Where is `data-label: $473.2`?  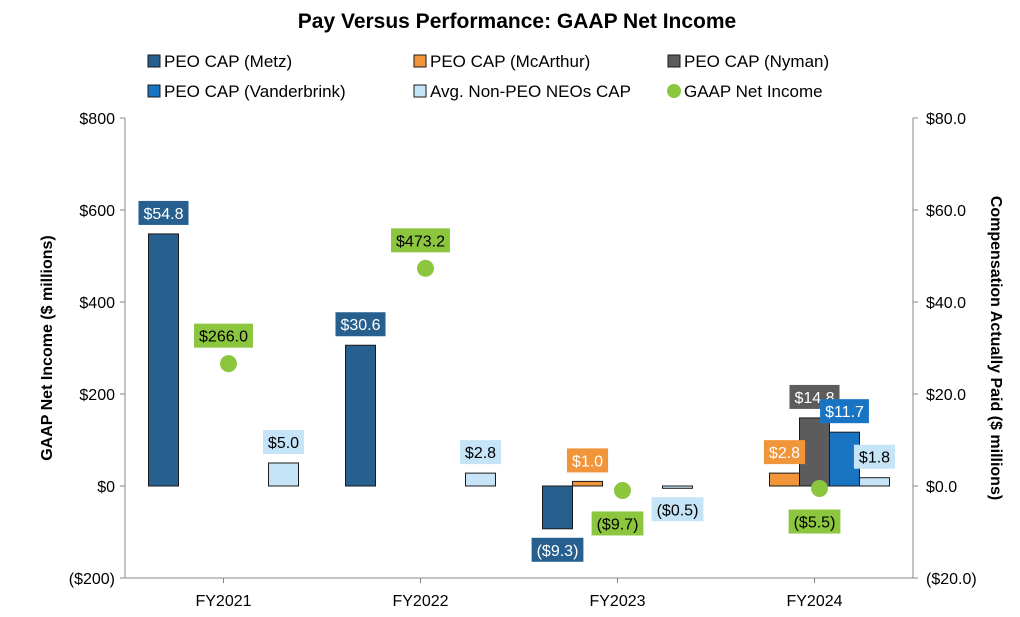
data-label: $473.2 is located at coordinates (420, 240).